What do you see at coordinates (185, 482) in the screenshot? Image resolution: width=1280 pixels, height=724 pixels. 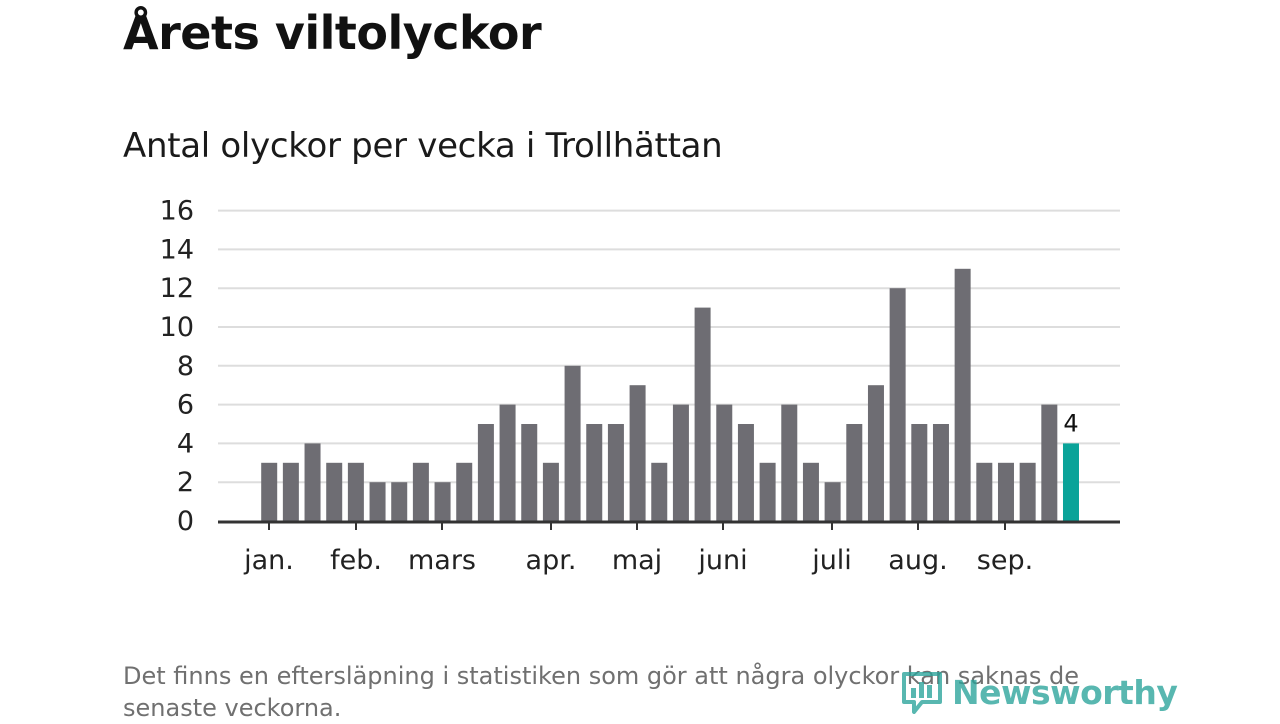 I see `y-tick-label: 2` at bounding box center [185, 482].